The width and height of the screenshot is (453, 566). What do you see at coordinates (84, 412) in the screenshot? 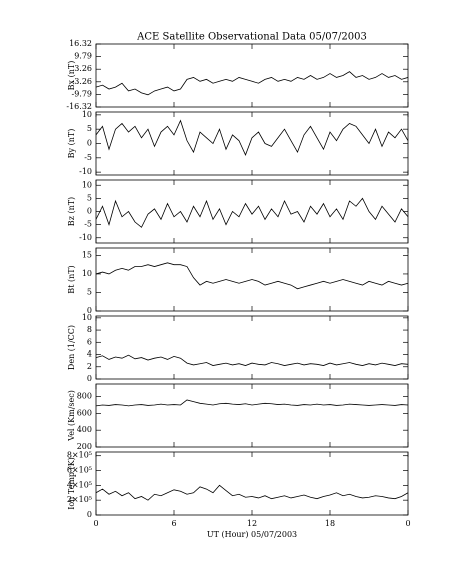
I see `y-tick-label: 600` at bounding box center [84, 412].